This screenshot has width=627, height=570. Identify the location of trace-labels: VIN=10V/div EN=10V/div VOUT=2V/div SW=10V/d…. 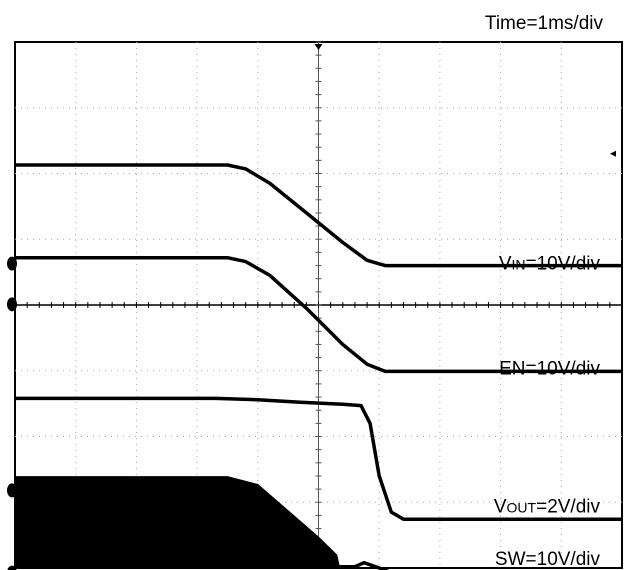
(547, 411).